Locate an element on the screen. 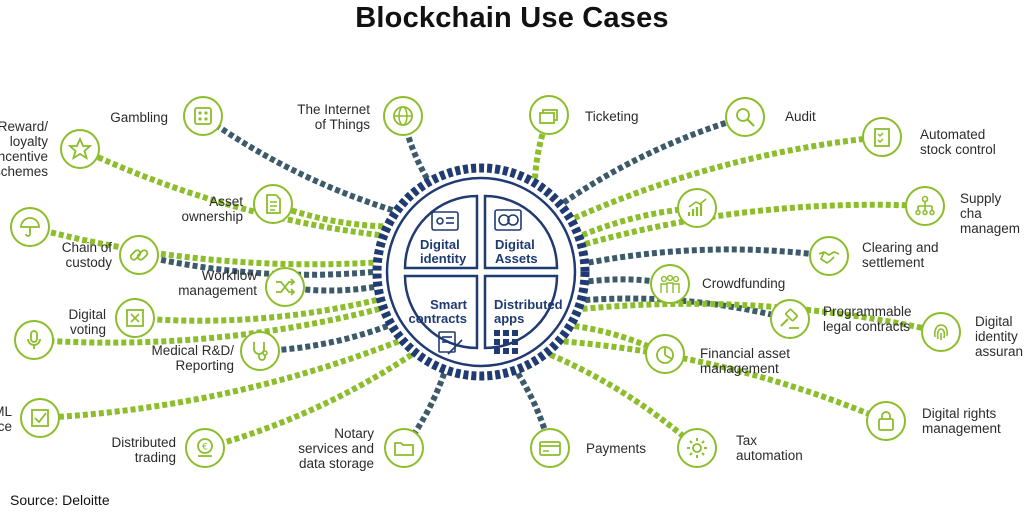  umbrella-icon is located at coordinates (30, 227).